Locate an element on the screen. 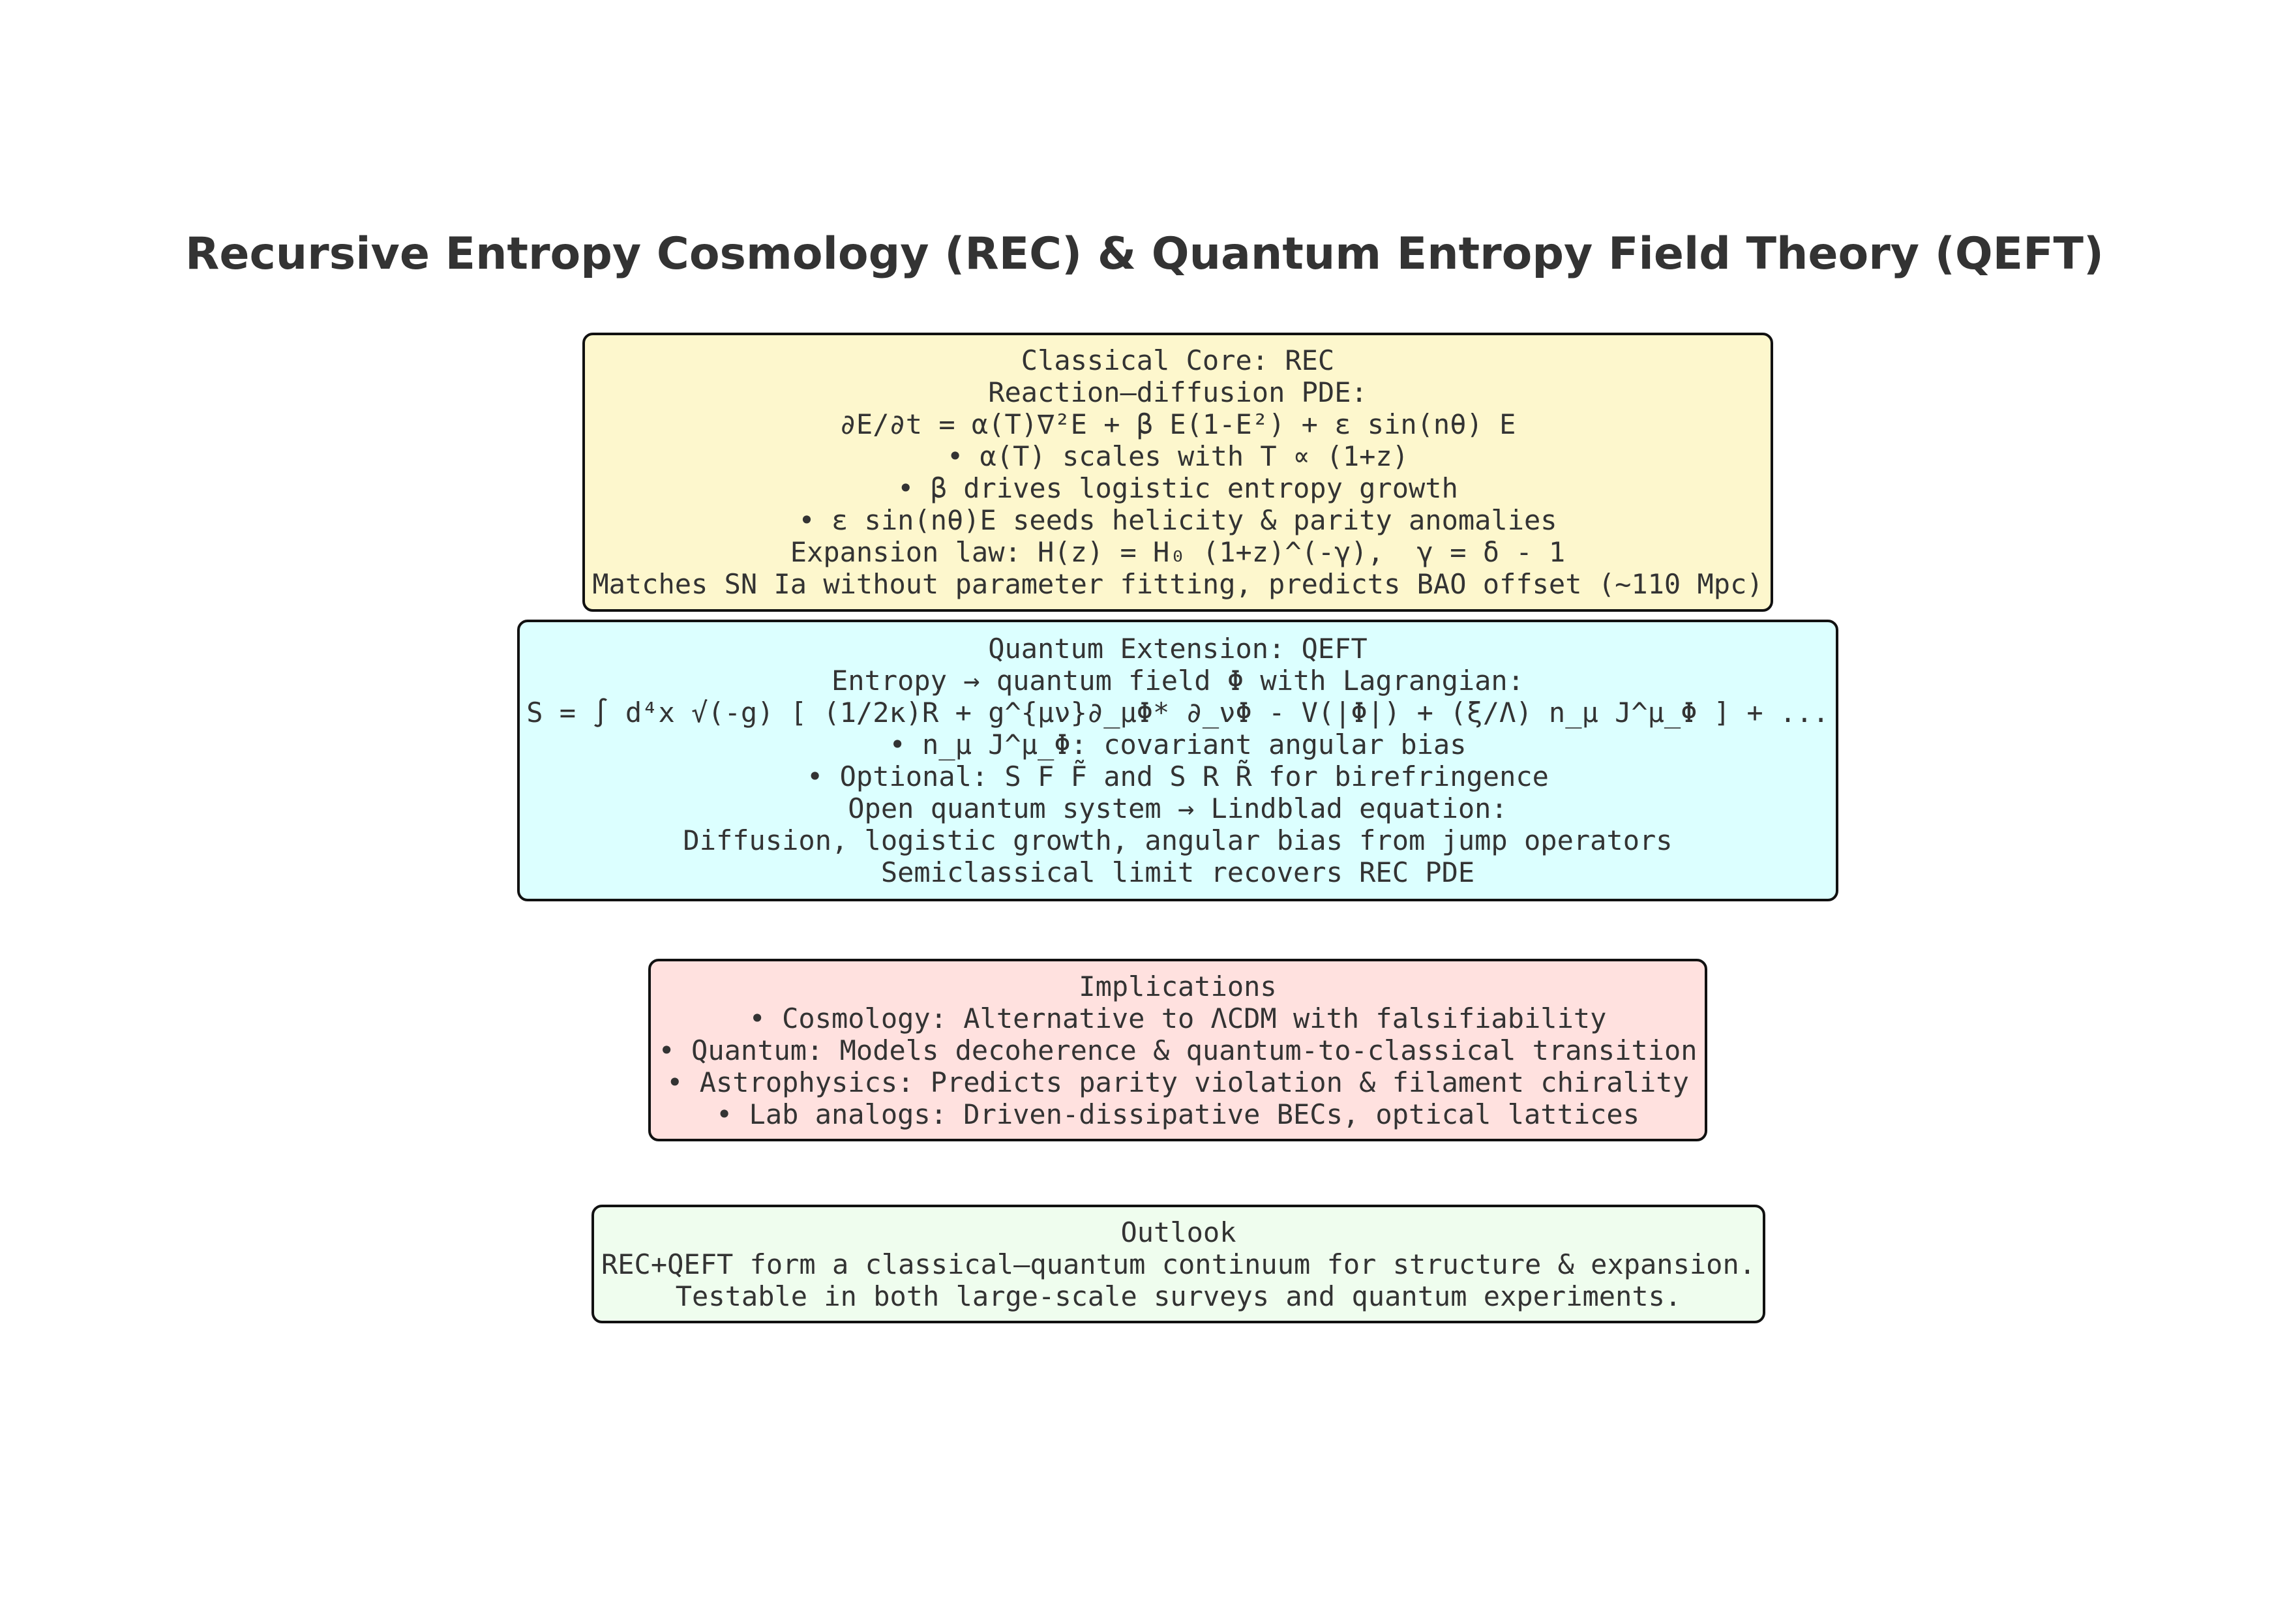  qeft-line: Semiclassical limit recovers REC PDE is located at coordinates (1177, 872).